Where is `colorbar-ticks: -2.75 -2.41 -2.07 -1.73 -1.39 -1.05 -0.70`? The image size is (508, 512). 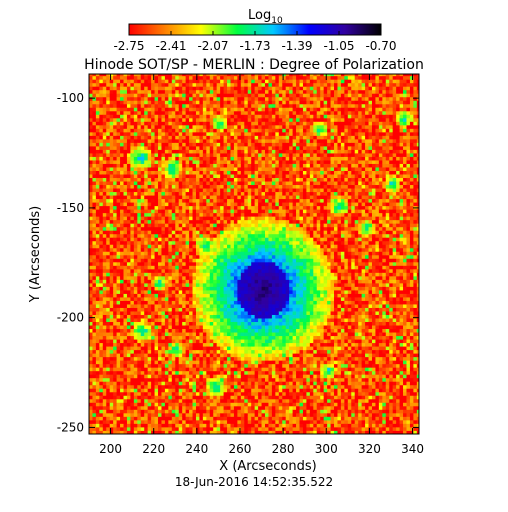 colorbar-ticks: -2.75 -2.41 -2.07 -1.73 -1.39 -1.05 -0.70 is located at coordinates (255, 42).